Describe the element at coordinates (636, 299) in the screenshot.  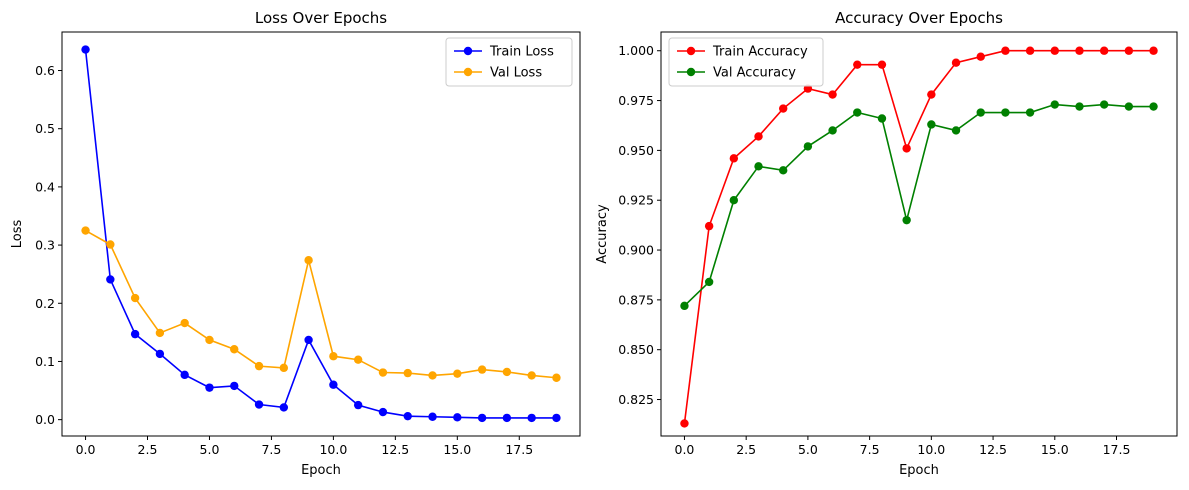
I see `y-tick-label: 0.875` at that location.